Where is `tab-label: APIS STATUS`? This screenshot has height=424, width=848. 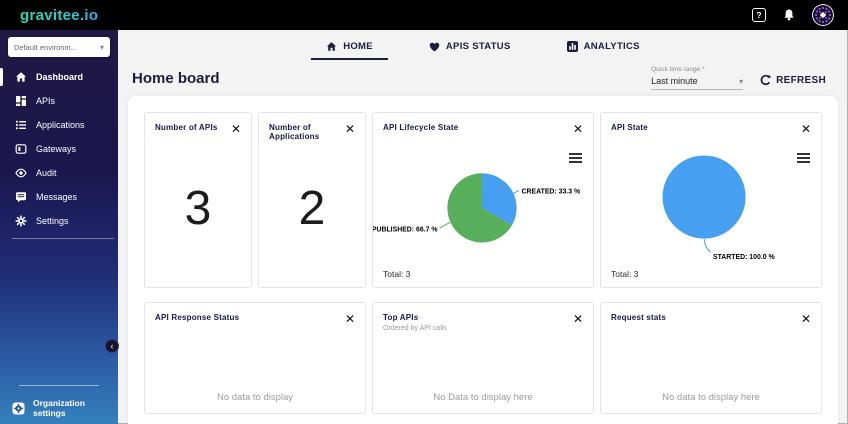 tab-label: APIS STATUS is located at coordinates (478, 46).